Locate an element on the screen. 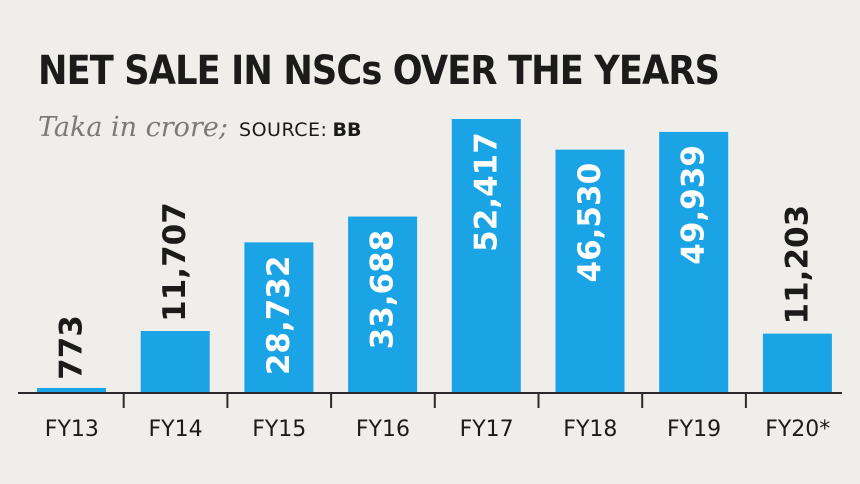 This screenshot has height=484, width=860. source-value: BB is located at coordinates (347, 130).